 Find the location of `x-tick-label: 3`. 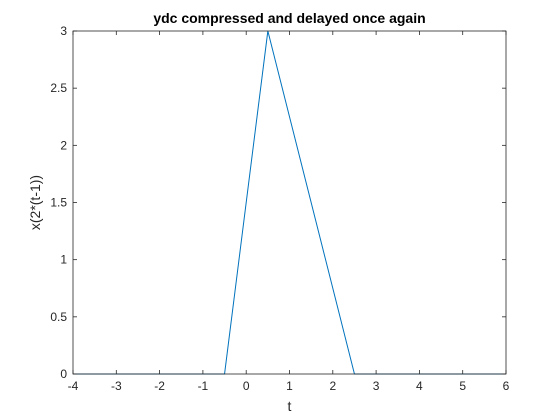

x-tick-label: 3 is located at coordinates (376, 386).